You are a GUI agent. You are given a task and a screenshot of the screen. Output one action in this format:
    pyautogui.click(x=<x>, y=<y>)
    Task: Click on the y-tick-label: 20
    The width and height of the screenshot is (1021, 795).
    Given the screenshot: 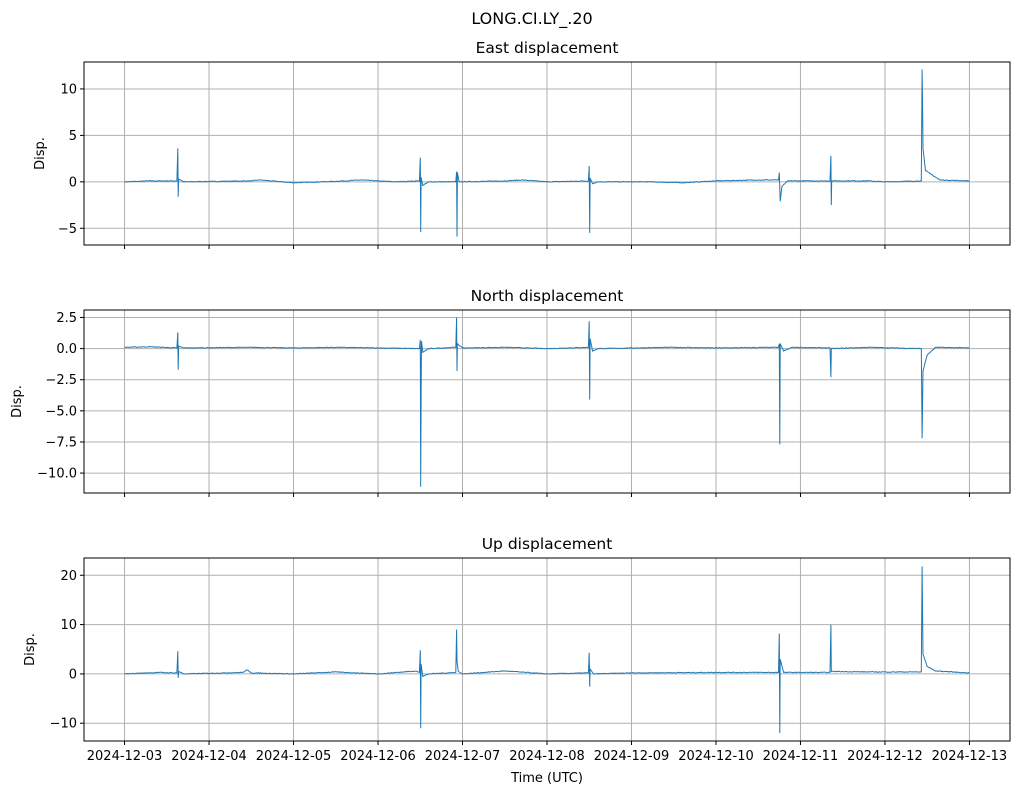 What is the action you would take?
    pyautogui.click(x=68, y=576)
    